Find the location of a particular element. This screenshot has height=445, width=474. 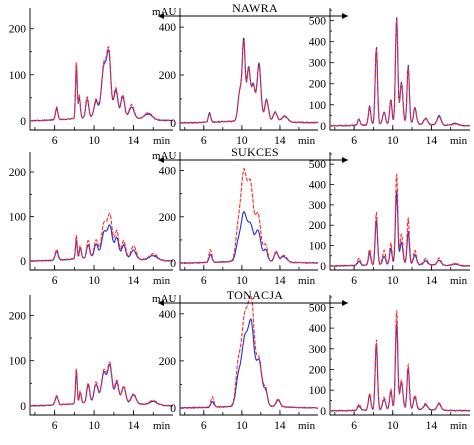

panel-r3-c3: 0 100 200 300 400 500 6 10 14 min is located at coordinates (390, 363).